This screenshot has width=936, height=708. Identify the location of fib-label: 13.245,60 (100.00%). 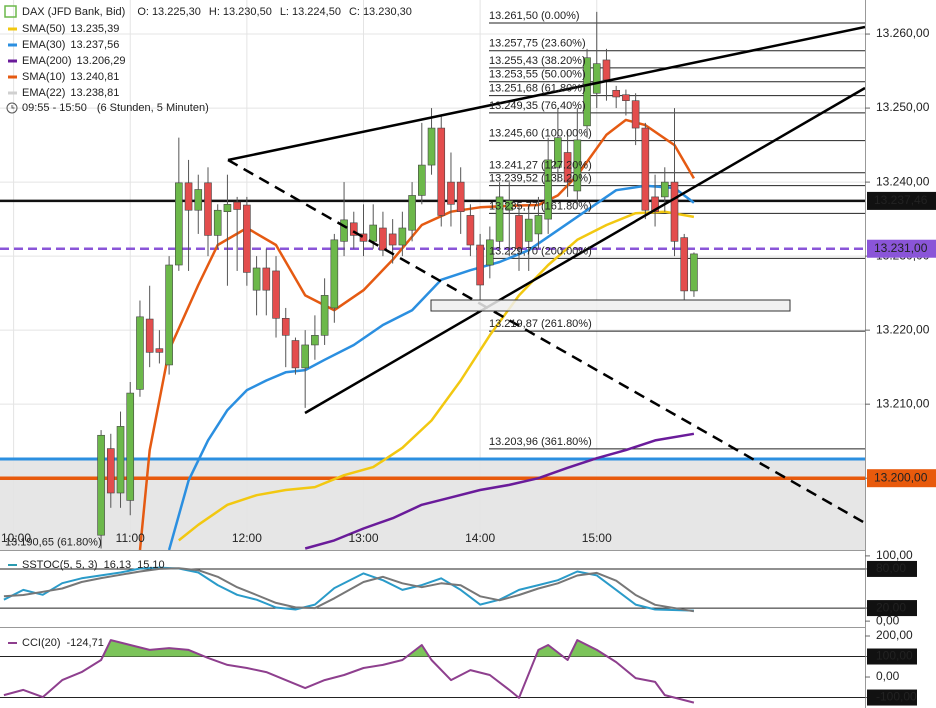
(540, 134).